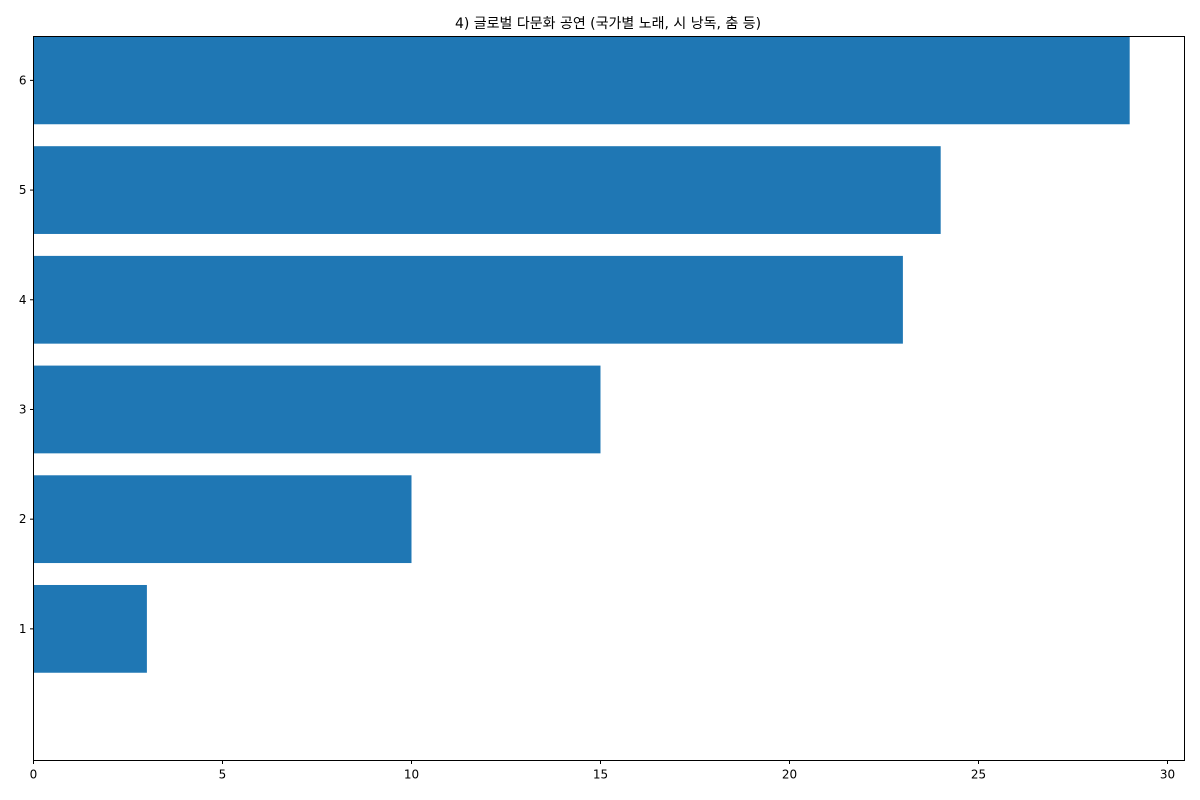 This screenshot has width=1200, height=800. What do you see at coordinates (600, 775) in the screenshot?
I see `x-tick-label: 15` at bounding box center [600, 775].